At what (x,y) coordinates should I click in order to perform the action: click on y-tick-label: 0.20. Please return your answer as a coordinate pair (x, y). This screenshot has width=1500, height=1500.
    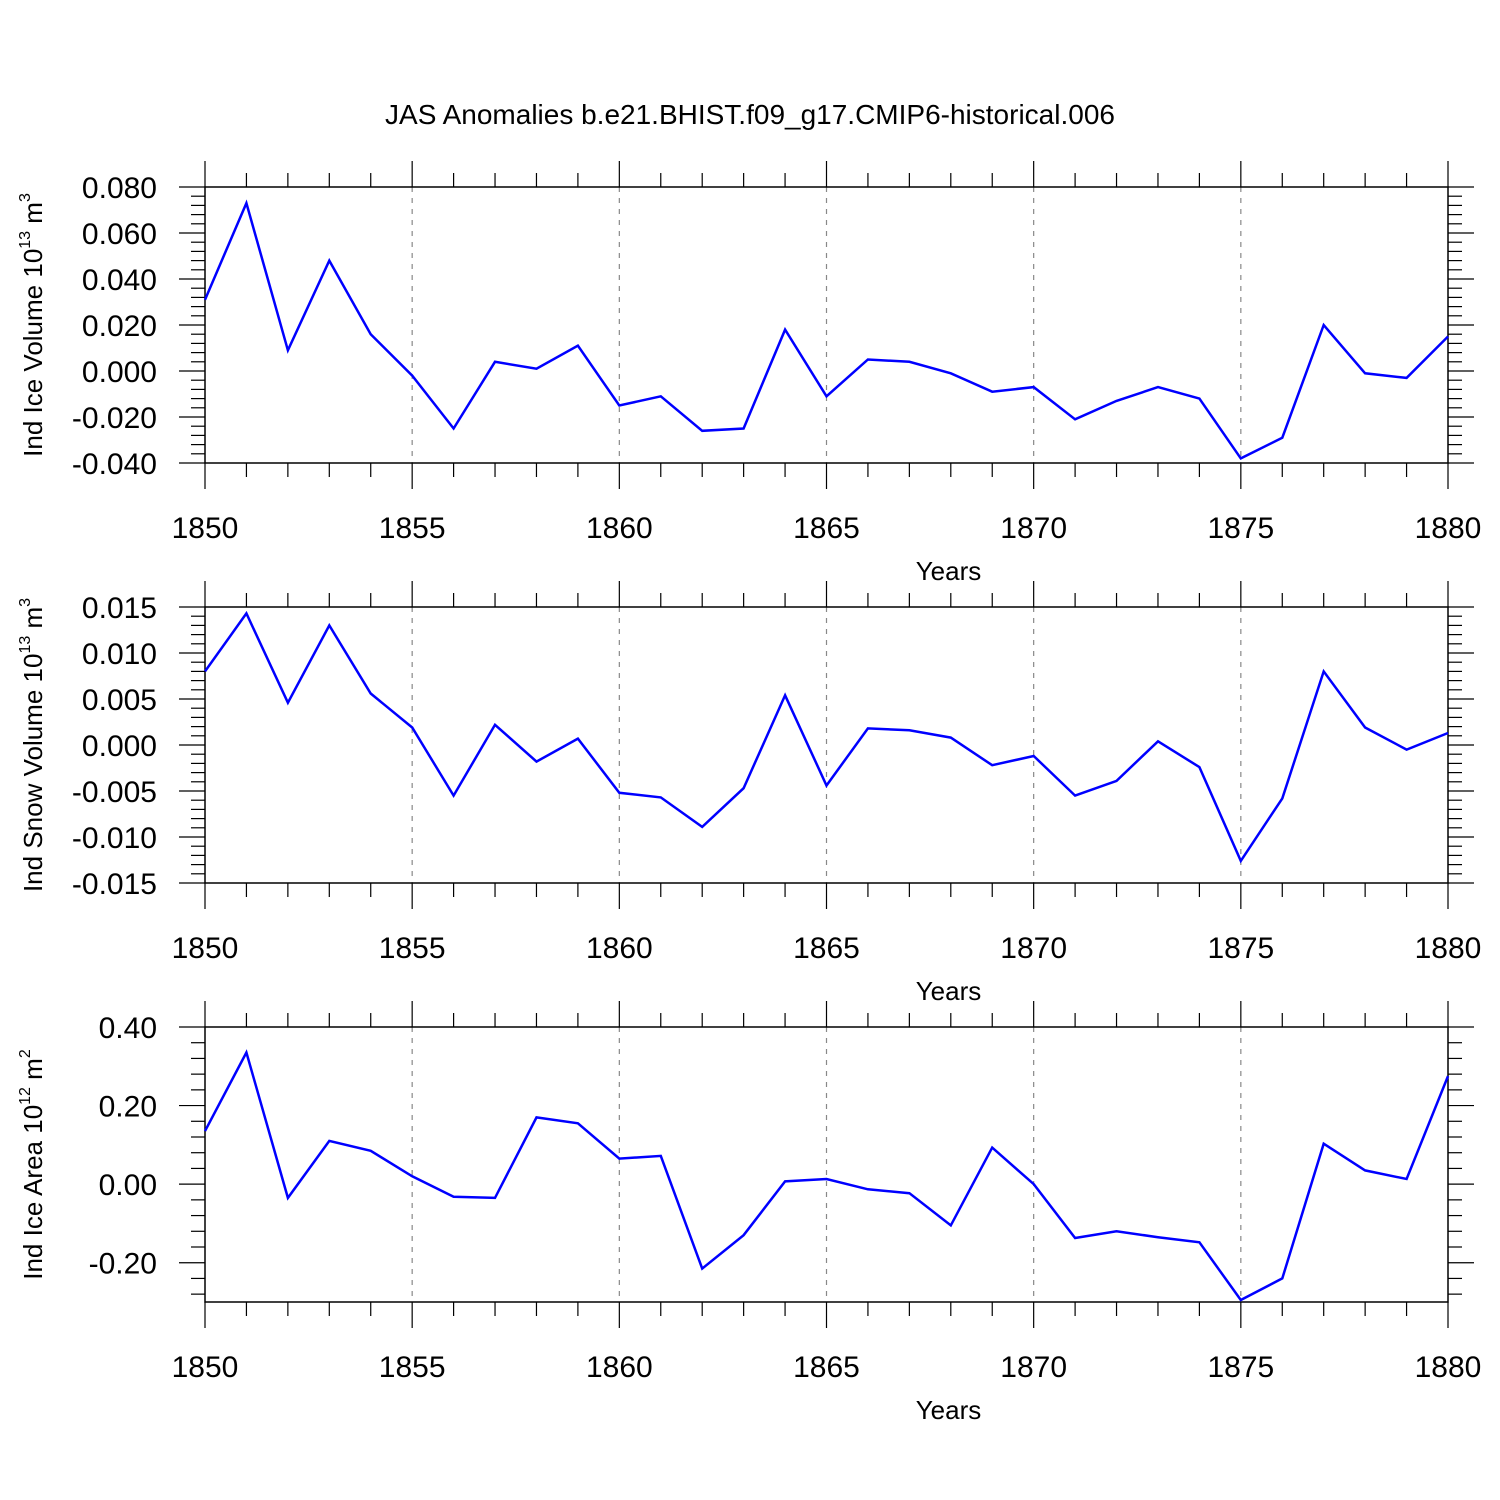
    Looking at the image, I should click on (128, 1107).